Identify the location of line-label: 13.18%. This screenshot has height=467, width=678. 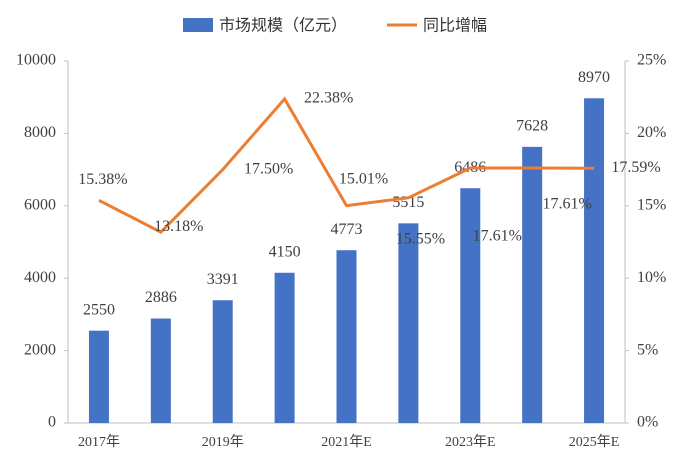
(178, 226).